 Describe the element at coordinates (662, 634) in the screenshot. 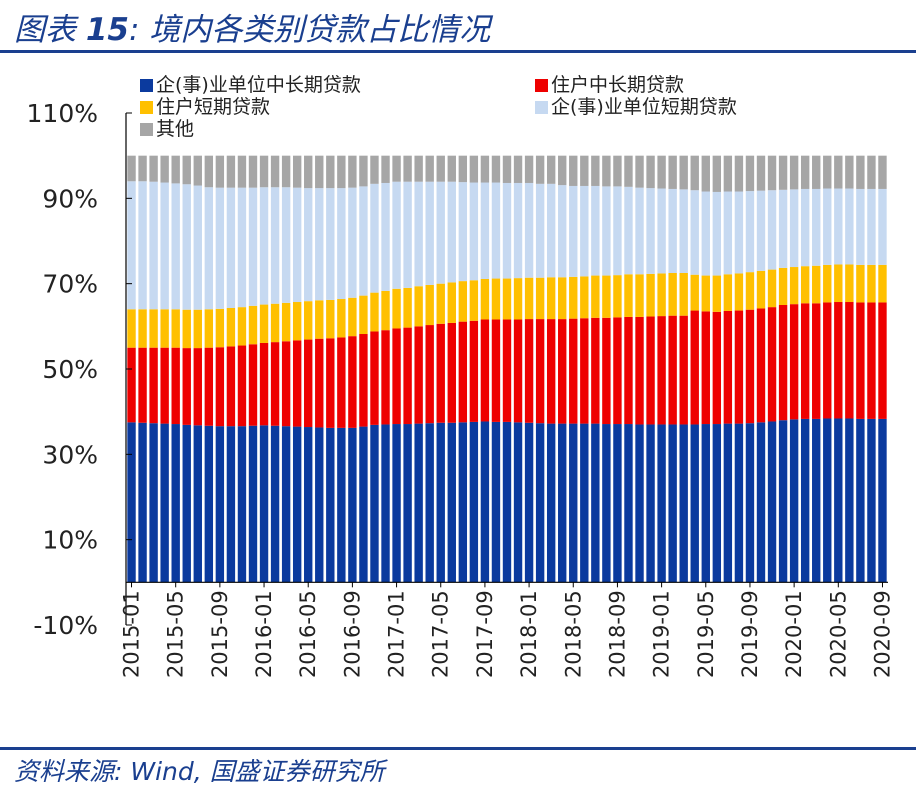

I see `x-tick-label: 2019-01` at that location.